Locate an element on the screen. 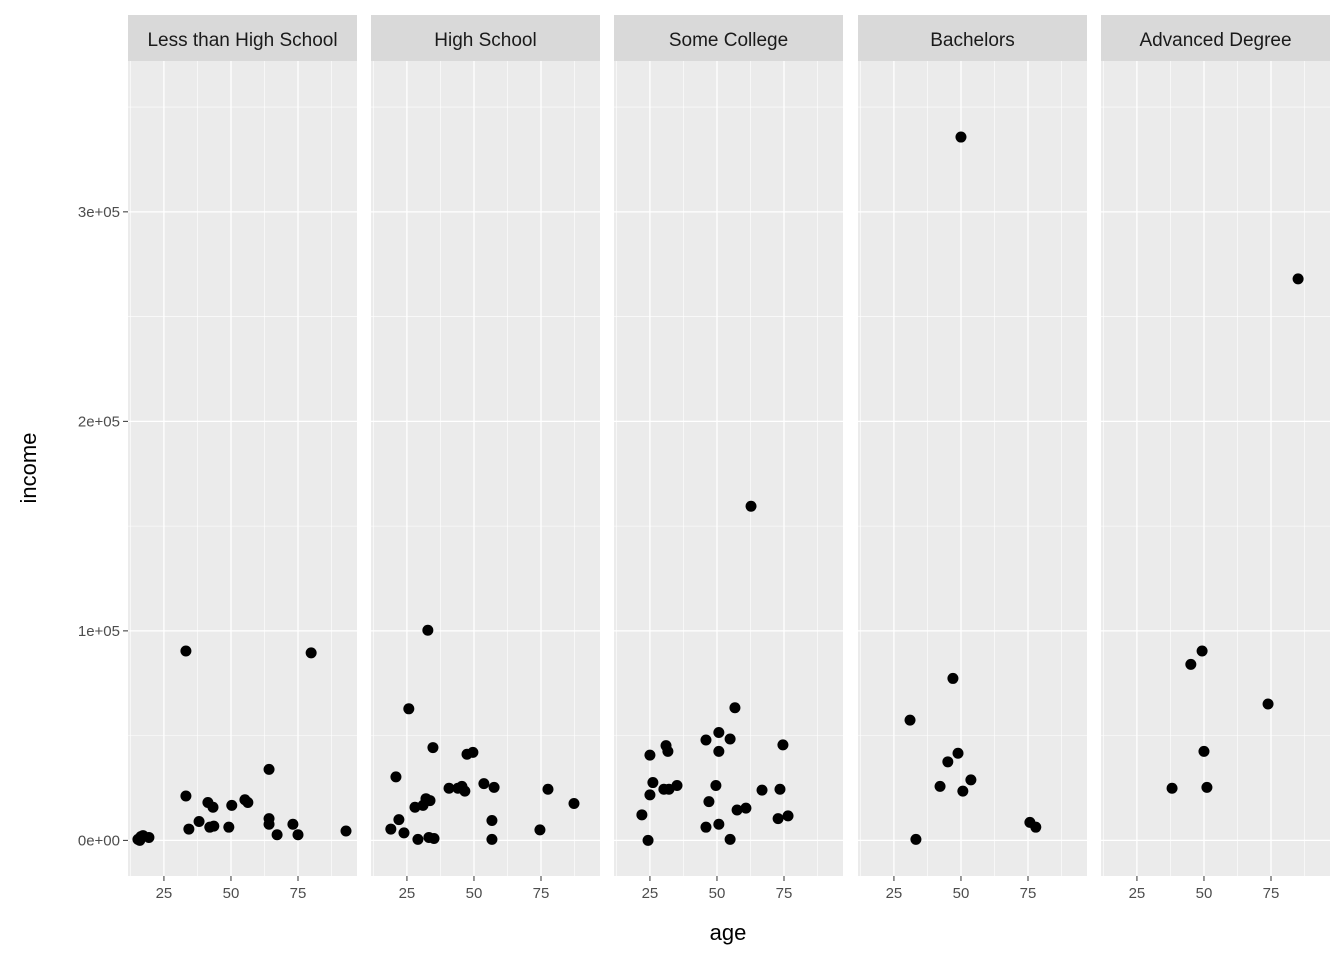 The width and height of the screenshot is (1344, 960). facet-strip-label: High School is located at coordinates (485, 40).